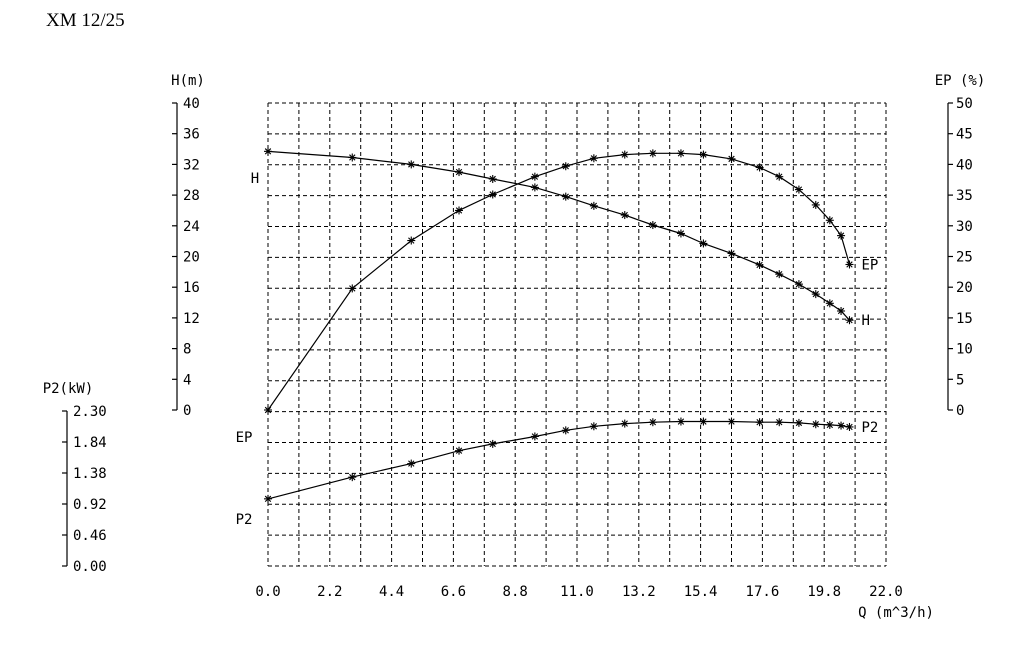  Describe the element at coordinates (964, 350) in the screenshot. I see `ep-tick-label: 10` at that location.